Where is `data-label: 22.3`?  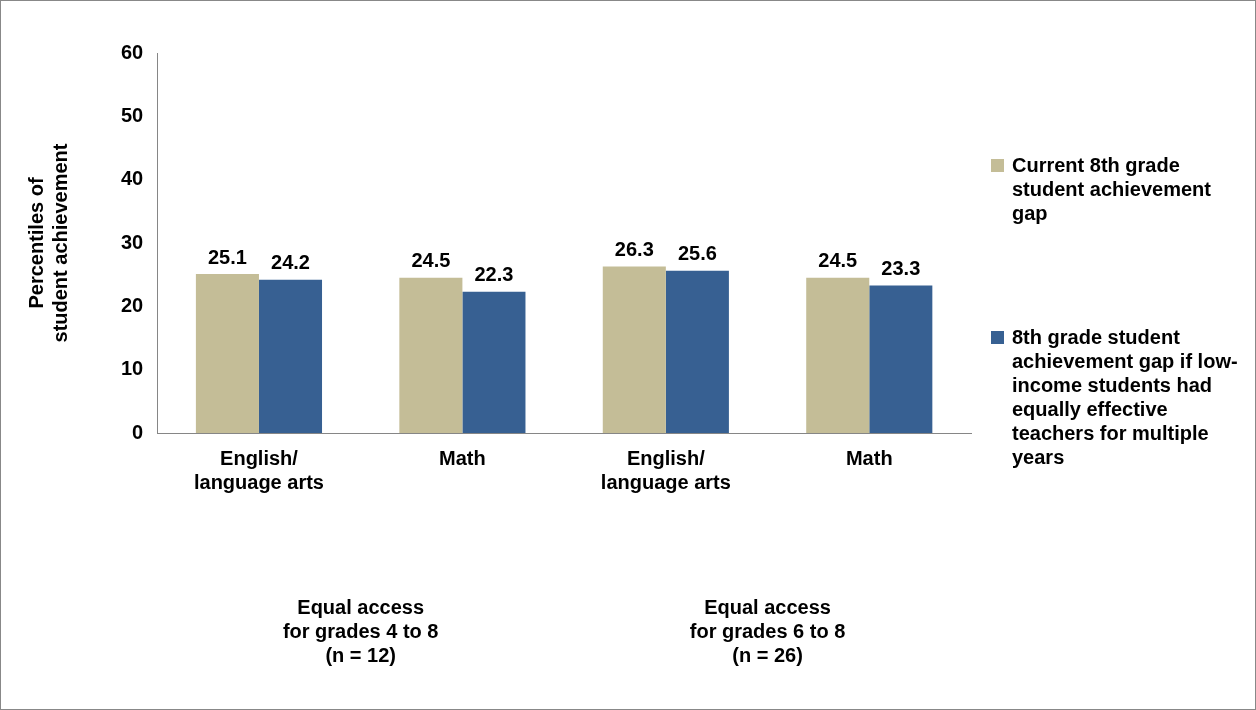
data-label: 22.3 is located at coordinates (494, 274).